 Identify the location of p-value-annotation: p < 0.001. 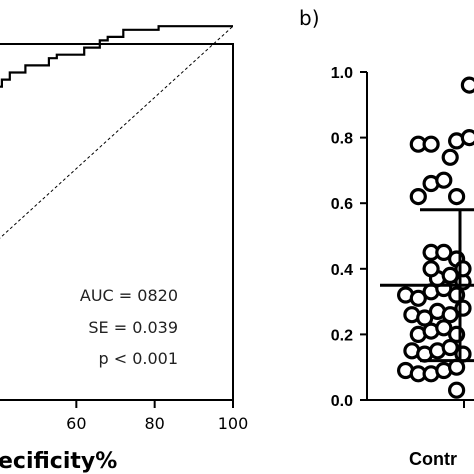
(138, 358).